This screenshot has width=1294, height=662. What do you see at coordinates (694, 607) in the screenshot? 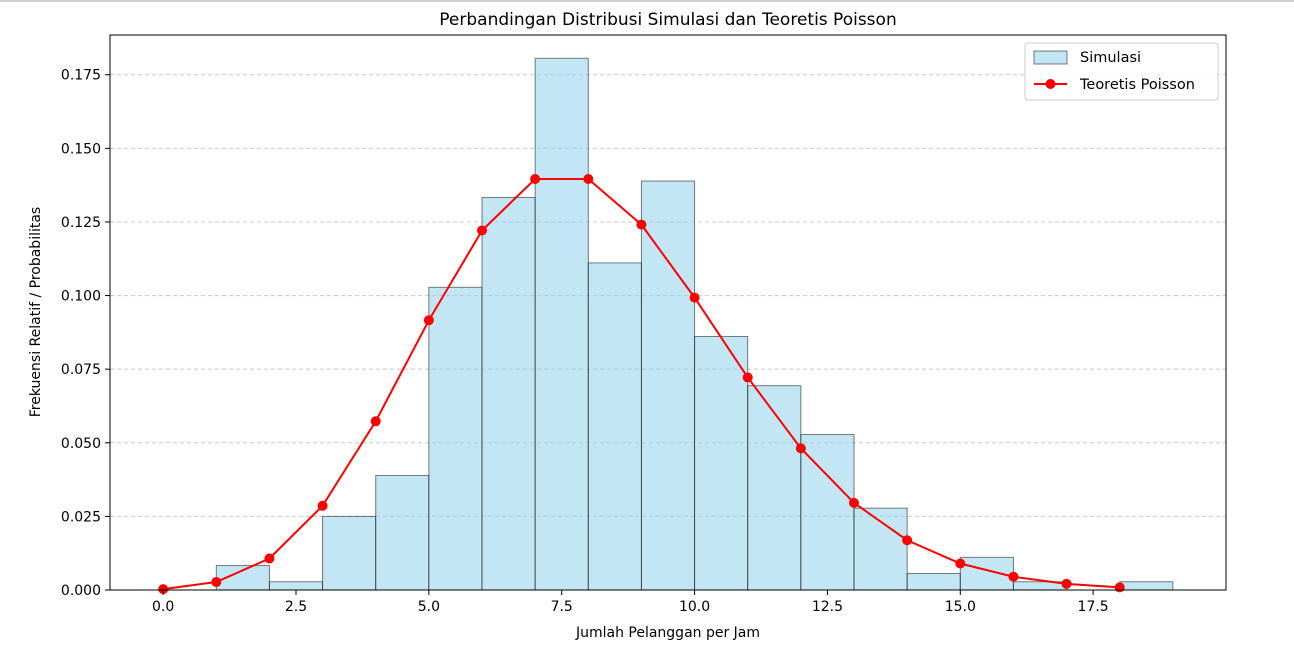
I see `x-tick-label: 10.0` at bounding box center [694, 607].